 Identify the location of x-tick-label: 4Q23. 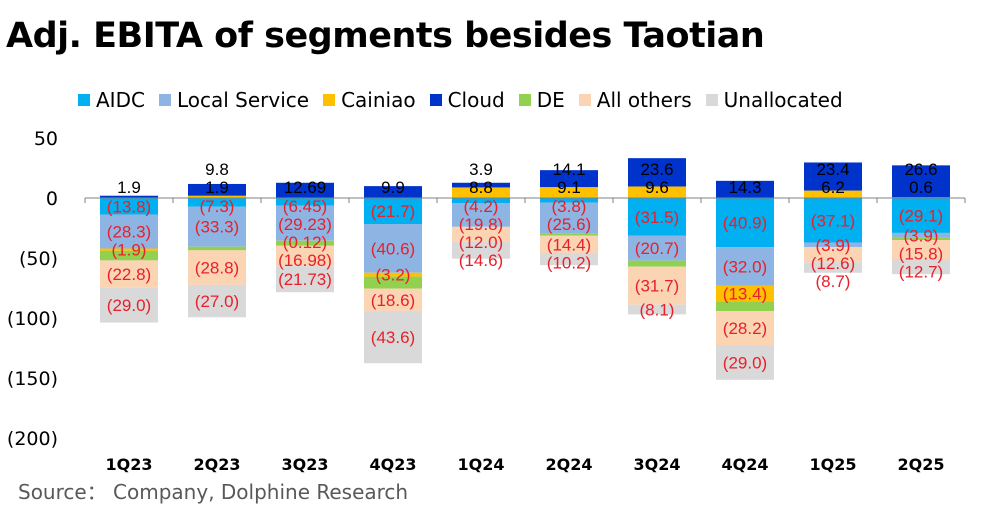
(393, 464).